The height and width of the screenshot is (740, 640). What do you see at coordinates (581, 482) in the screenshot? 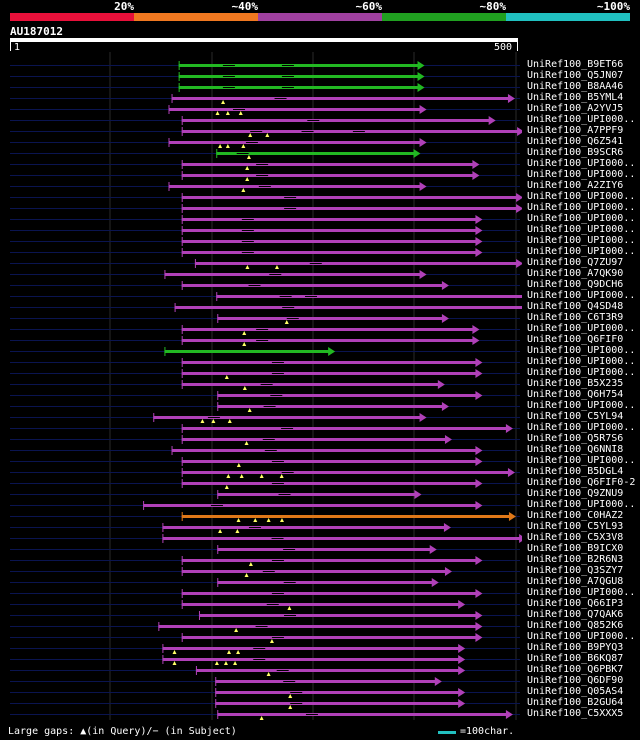
I see `hit-label: UniRef100_Q6FIF0-2` at bounding box center [581, 482].